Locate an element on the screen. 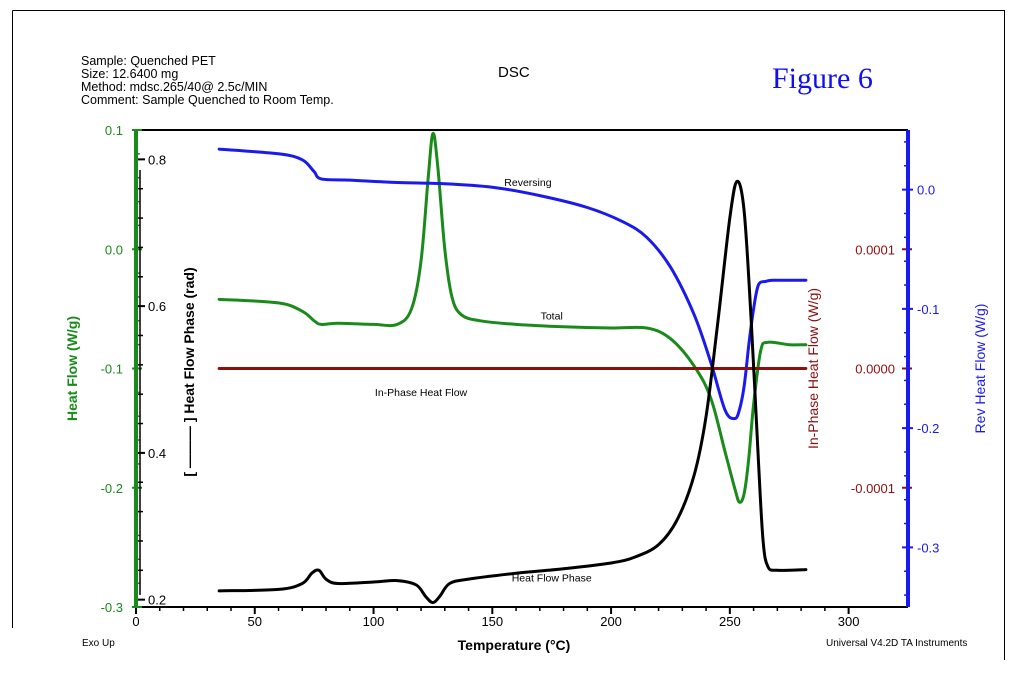  x-tick-label: 100 is located at coordinates (374, 621).